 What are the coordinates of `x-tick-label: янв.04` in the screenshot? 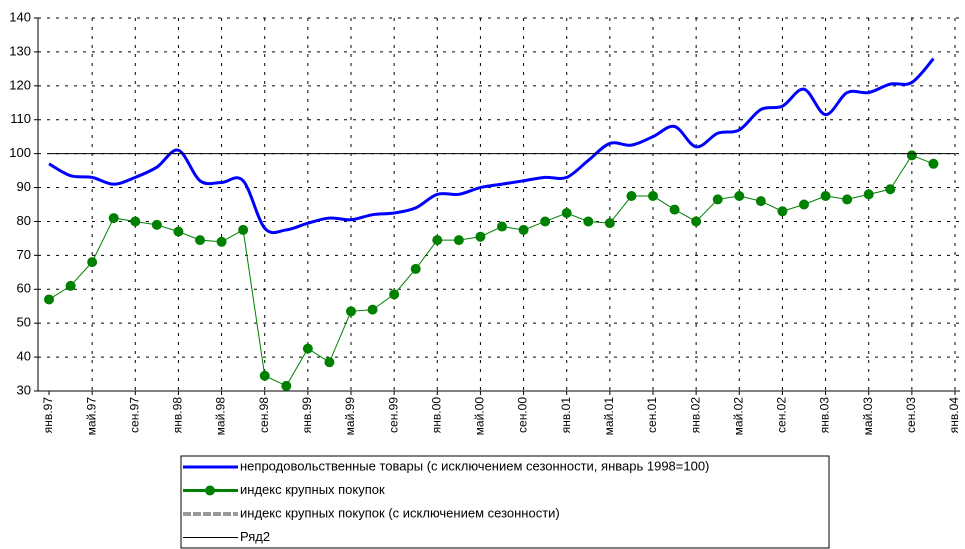 It's located at (954, 415).